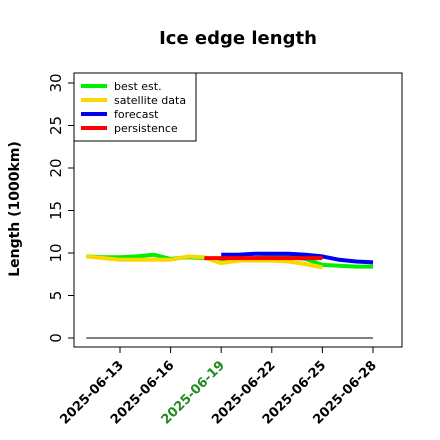 The width and height of the screenshot is (440, 440). What do you see at coordinates (56, 167) in the screenshot?
I see `y-tick-label: 20` at bounding box center [56, 167].